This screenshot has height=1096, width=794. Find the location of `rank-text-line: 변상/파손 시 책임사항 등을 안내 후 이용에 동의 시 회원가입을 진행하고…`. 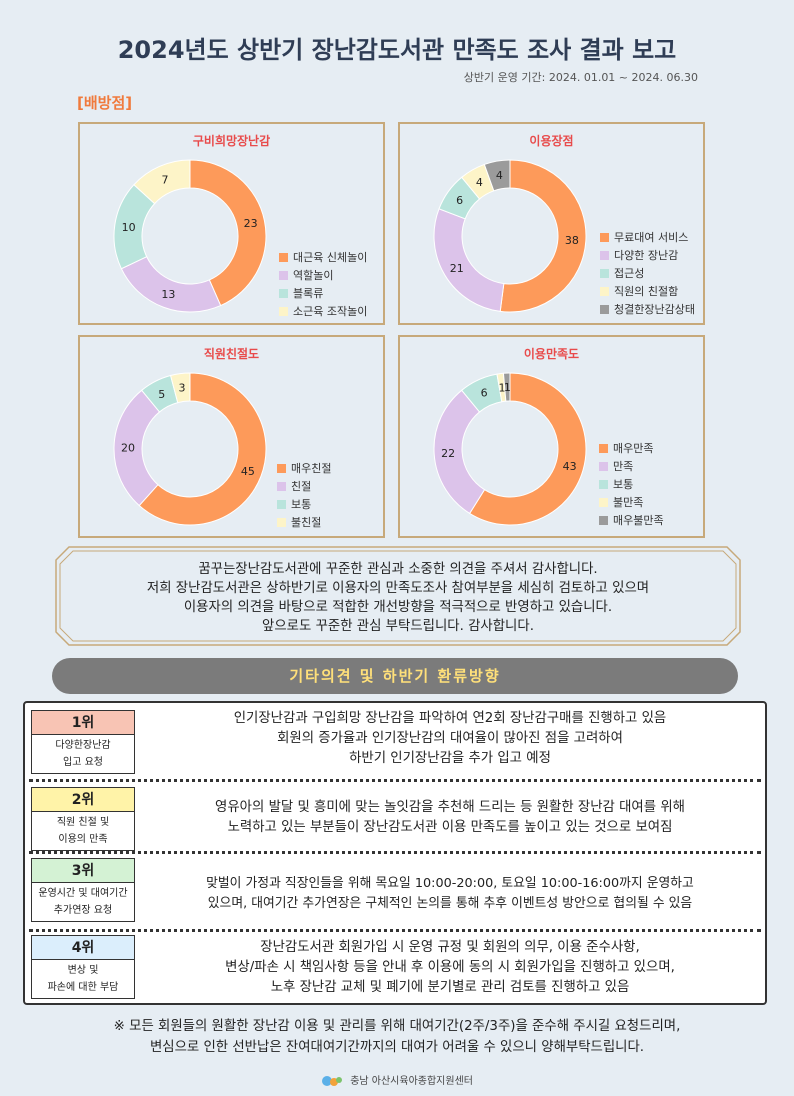

rank-text-line: 변상/파손 시 책임사항 등을 안내 후 이용에 동의 시 회원가입을 진행하고… is located at coordinates (450, 967).